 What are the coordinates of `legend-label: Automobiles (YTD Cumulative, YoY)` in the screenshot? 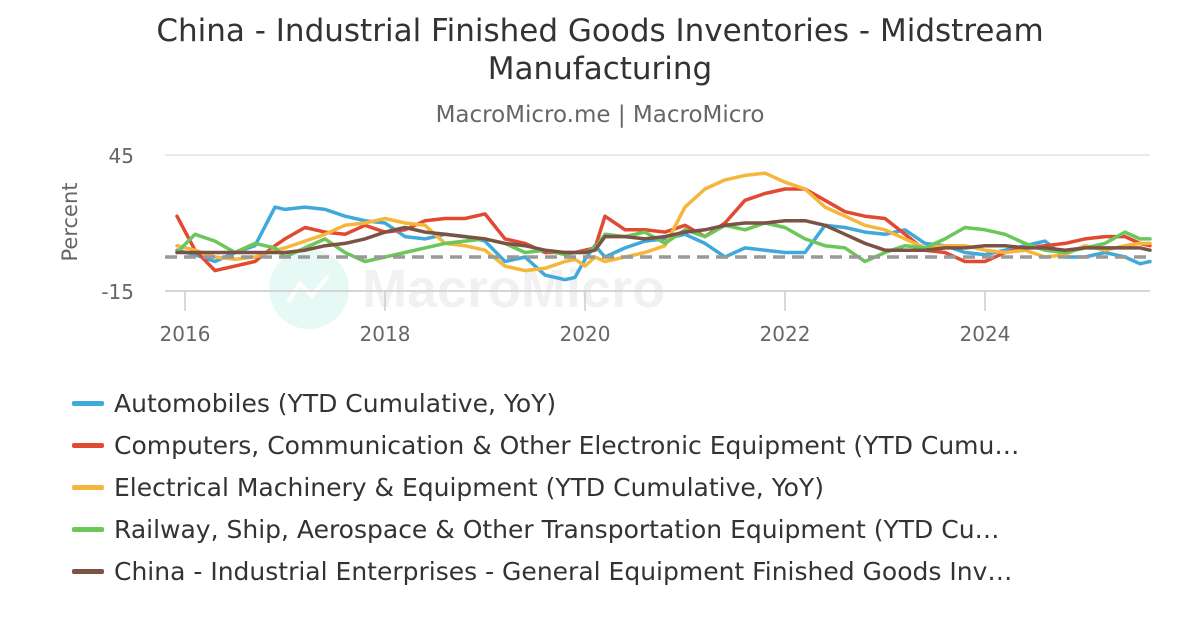 It's located at (335, 403).